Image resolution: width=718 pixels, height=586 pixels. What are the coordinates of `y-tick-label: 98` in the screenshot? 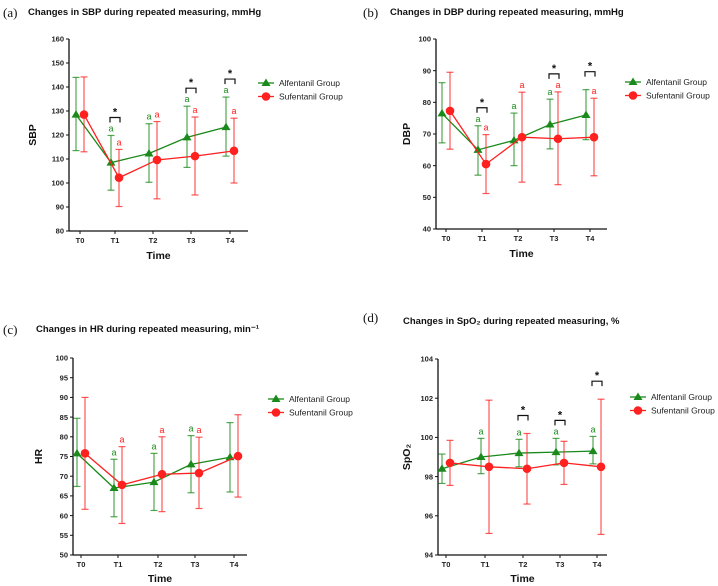 It's located at (429, 476).